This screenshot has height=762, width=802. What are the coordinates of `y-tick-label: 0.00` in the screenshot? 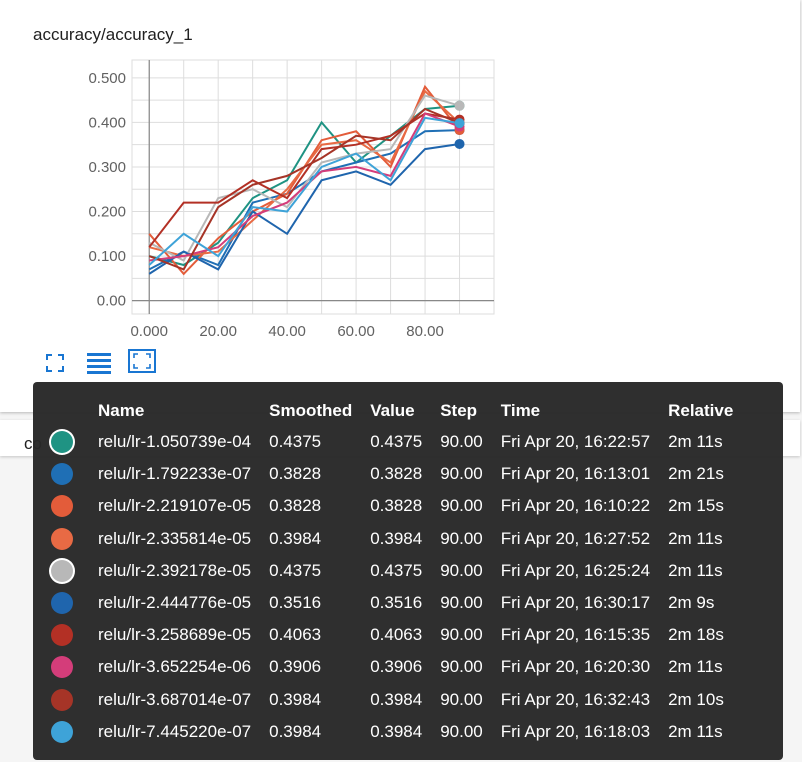 It's located at (111, 301).